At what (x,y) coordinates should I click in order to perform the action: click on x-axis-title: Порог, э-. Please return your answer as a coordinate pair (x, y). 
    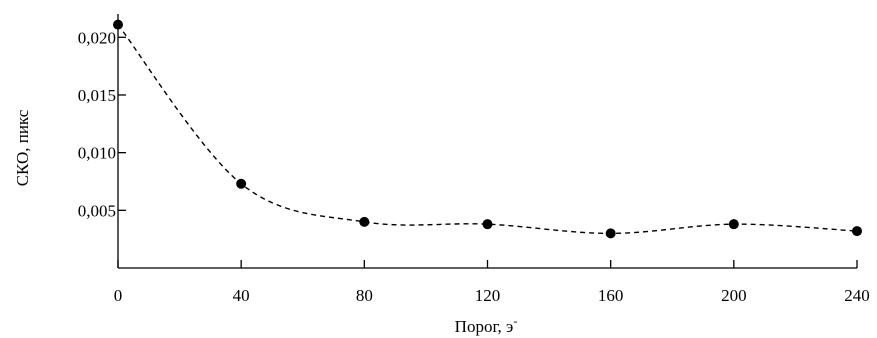
    Looking at the image, I should click on (486, 325).